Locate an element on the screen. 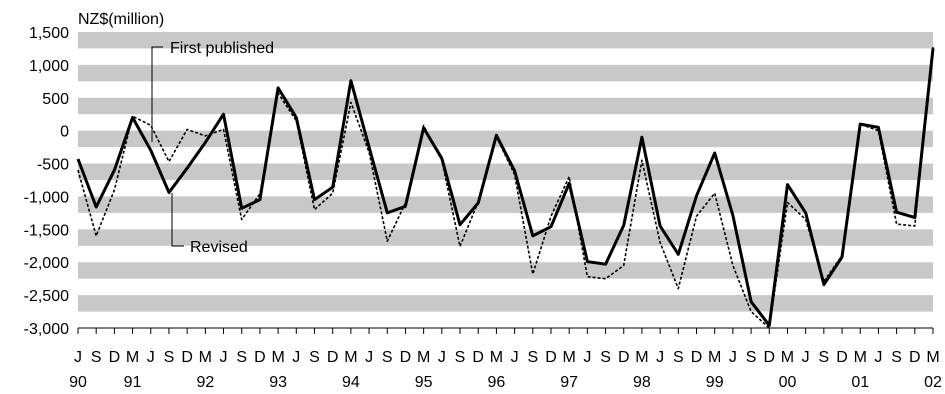 The image size is (945, 394). annotation-first-published: First published is located at coordinates (222, 48).